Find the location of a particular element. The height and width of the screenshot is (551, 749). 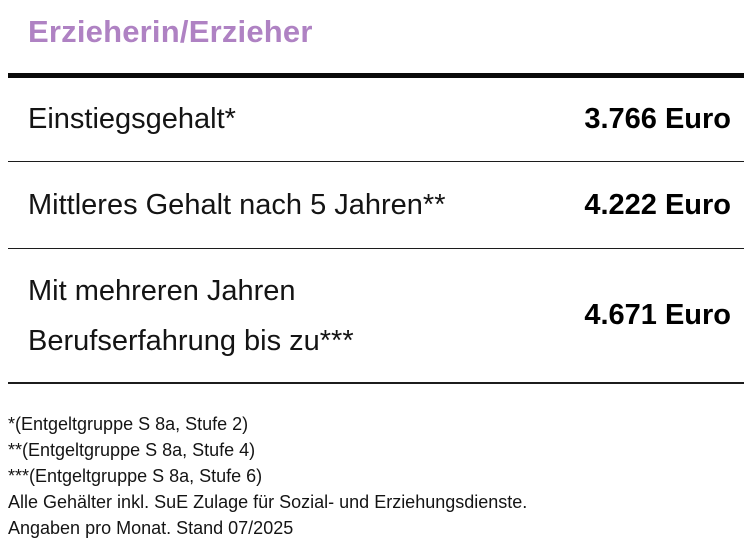

page-title: Erzieherin/Erzieher is located at coordinates (170, 31).